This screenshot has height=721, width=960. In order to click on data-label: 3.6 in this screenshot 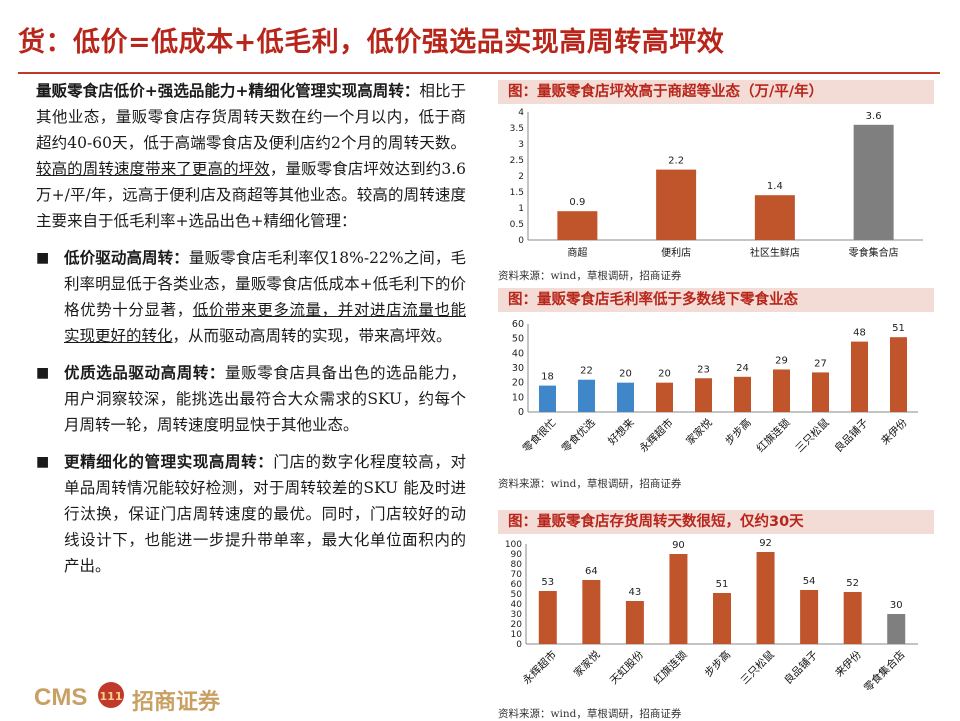, I will do `click(874, 116)`.